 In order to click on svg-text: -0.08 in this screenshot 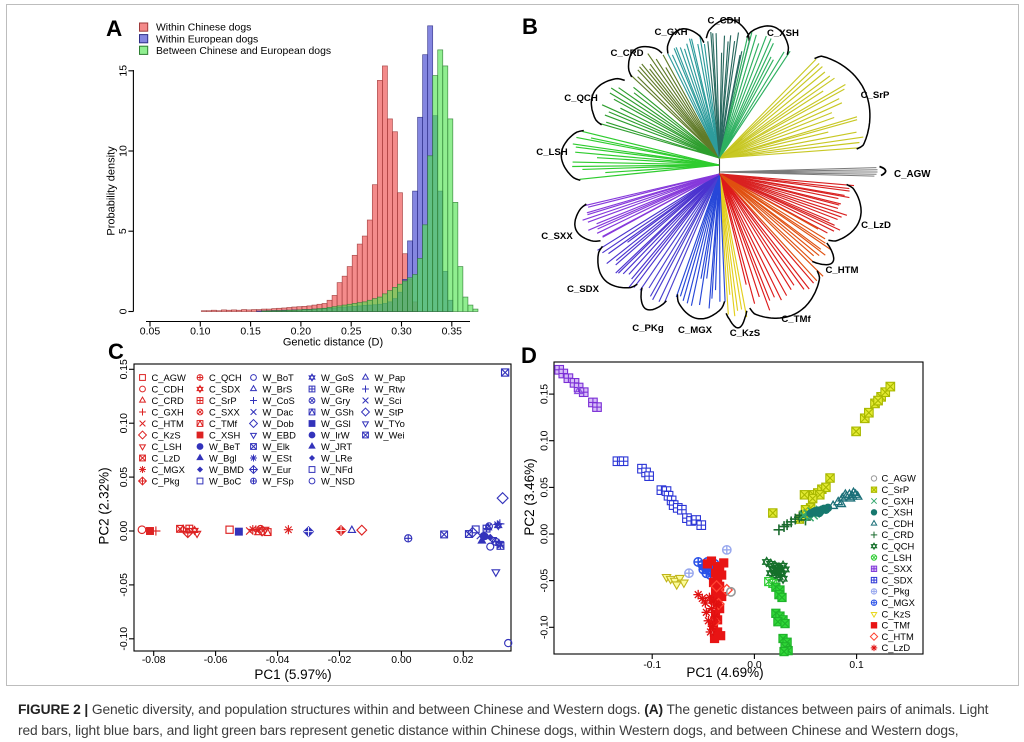, I will do `click(154, 660)`.